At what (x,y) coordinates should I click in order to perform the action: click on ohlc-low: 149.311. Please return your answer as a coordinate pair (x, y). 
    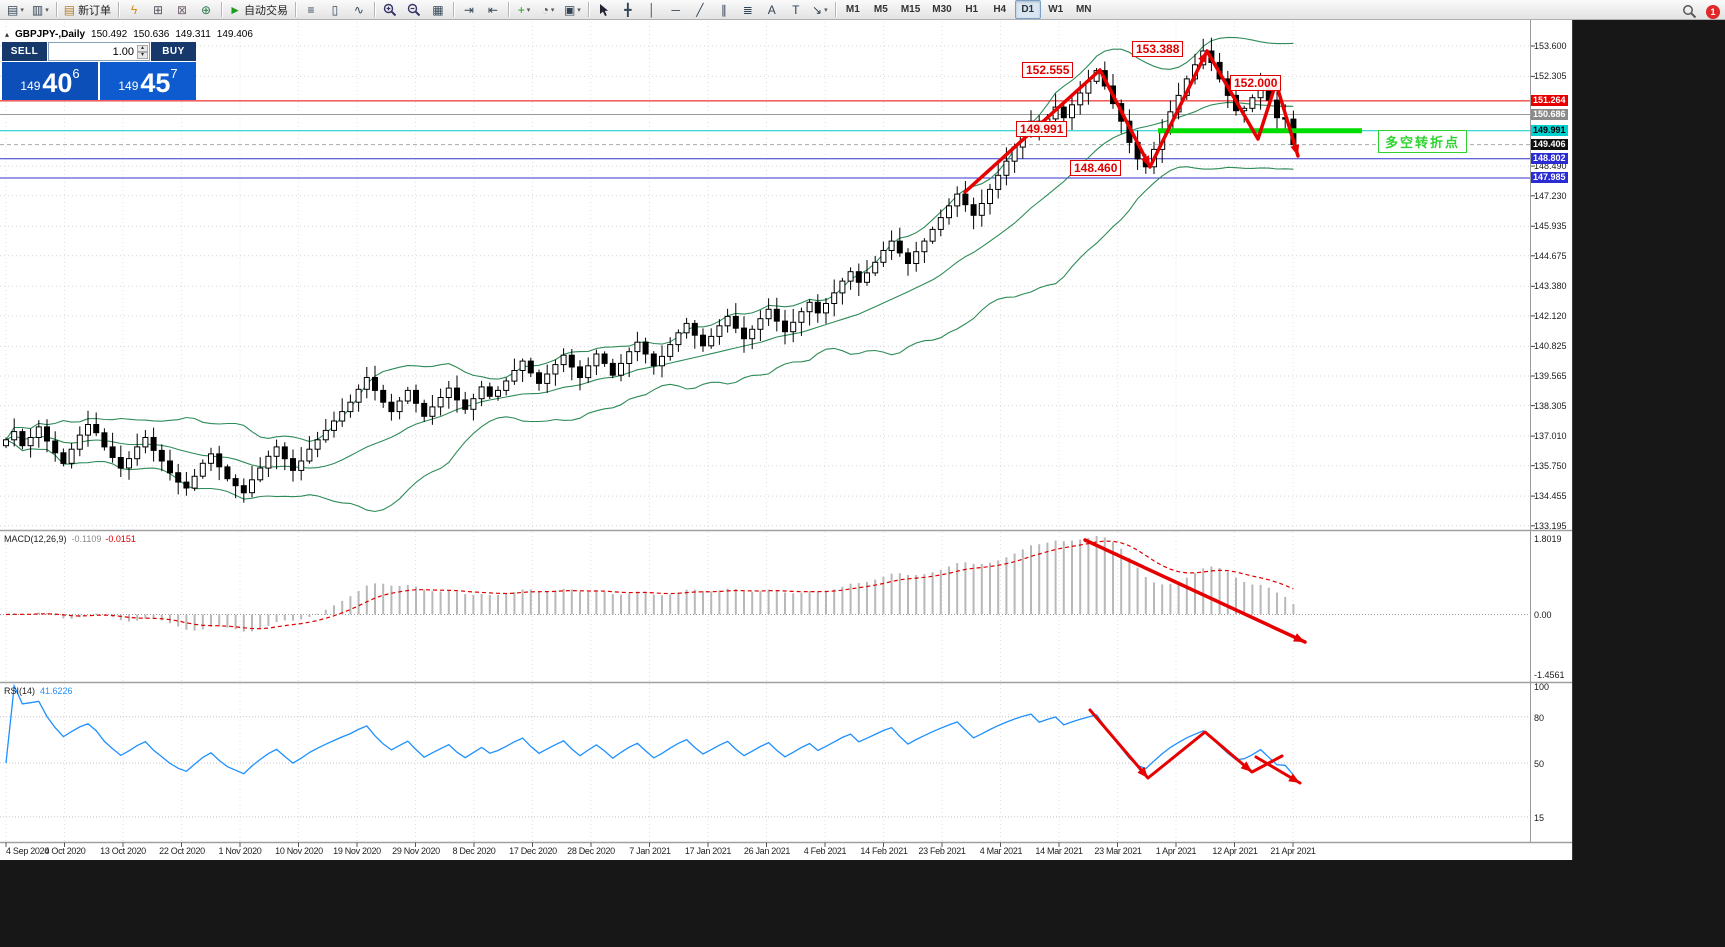
    Looking at the image, I should click on (193, 34).